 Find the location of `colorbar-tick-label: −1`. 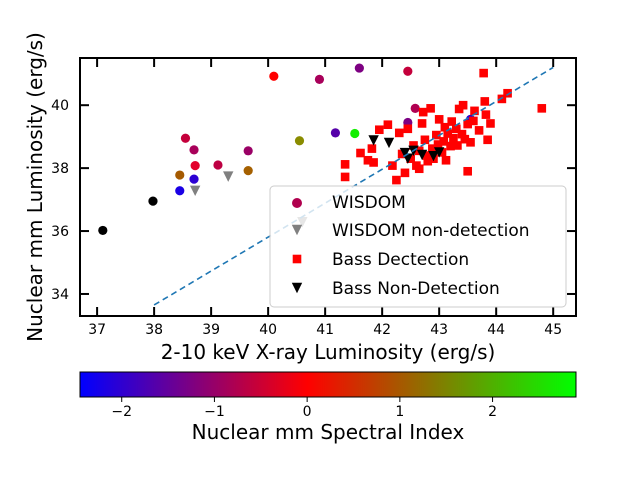

colorbar-tick-label: −1 is located at coordinates (214, 412).